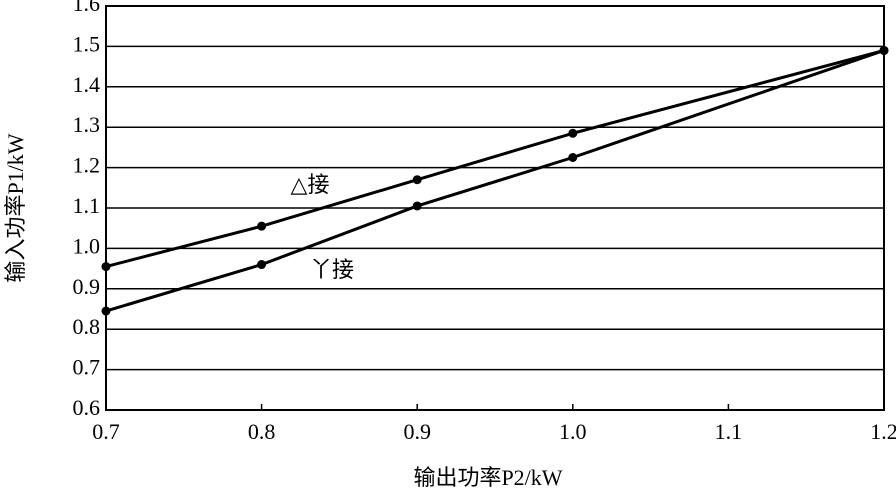 The image size is (896, 497). I want to click on x-tick-label: 1.1, so click(729, 431).